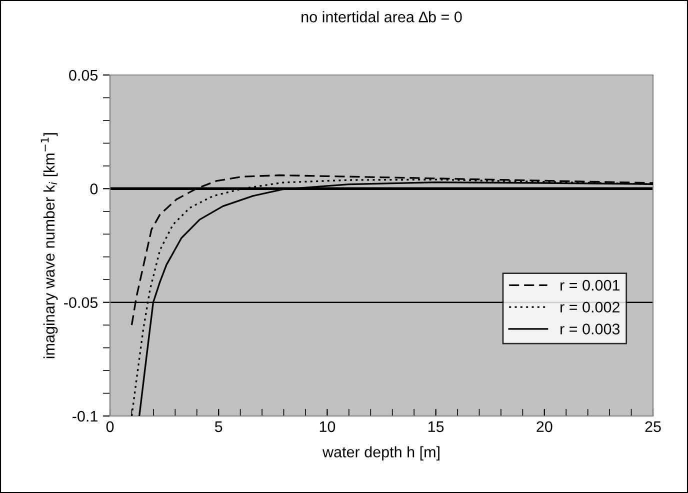 The width and height of the screenshot is (688, 493). Describe the element at coordinates (94, 189) in the screenshot. I see `y-tick-label: 0` at that location.